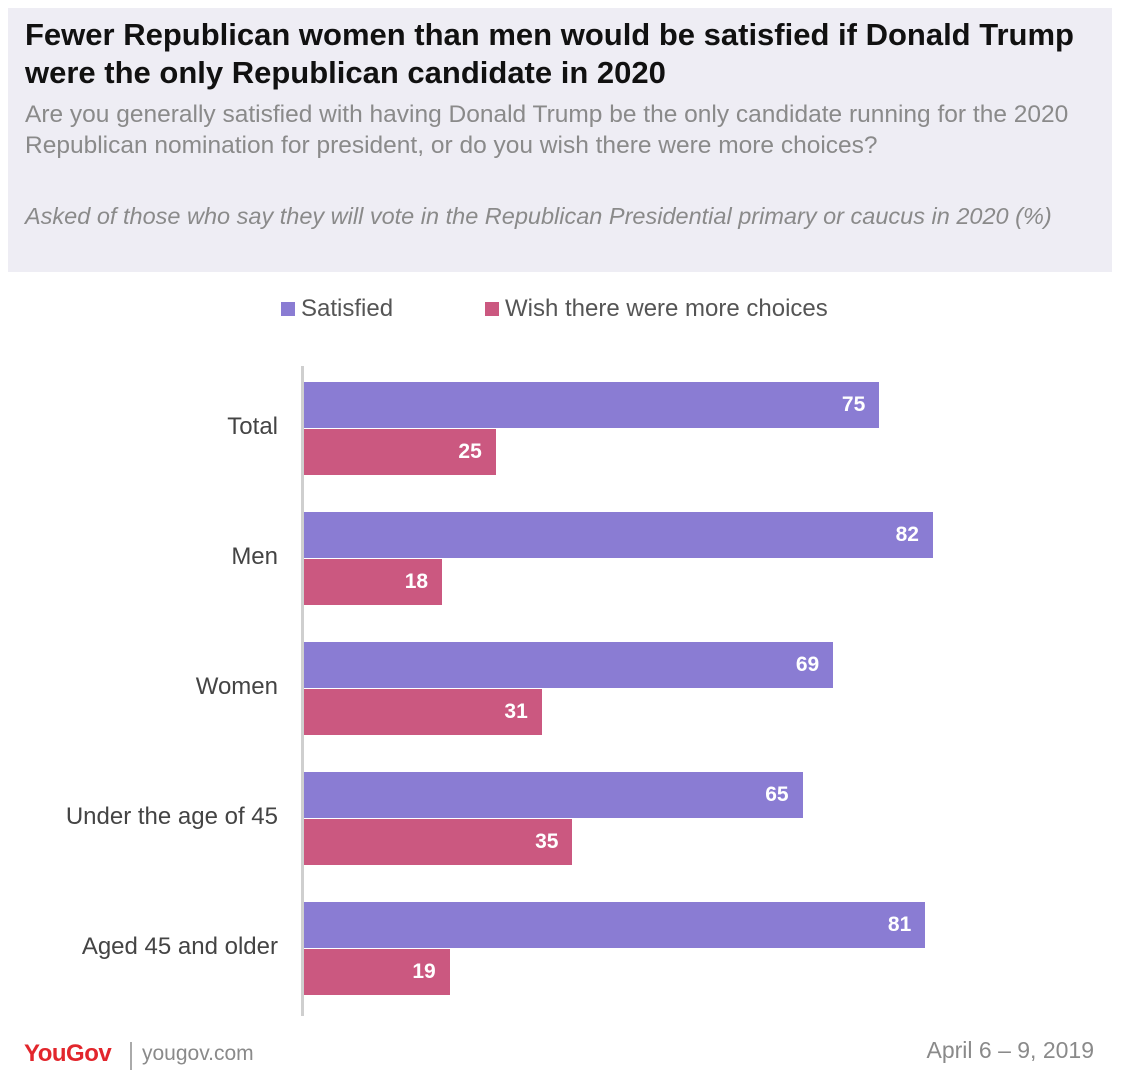 Image resolution: width=1122 pixels, height=1078 pixels. I want to click on legend-label-wish: Wish there were more choices, so click(666, 308).